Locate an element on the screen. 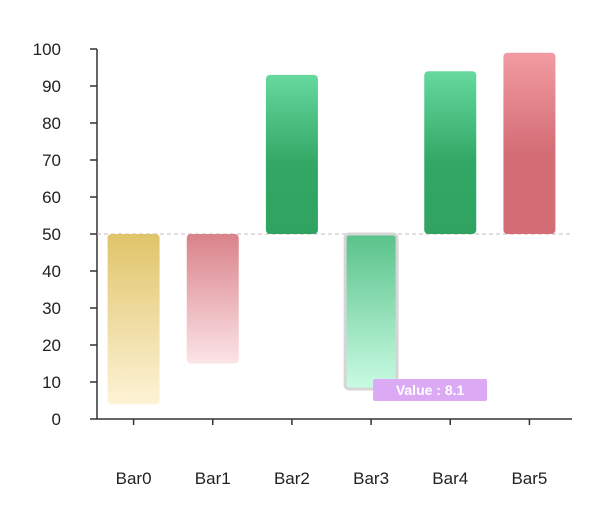 This screenshot has height=515, width=606. y-tick-label: 40 is located at coordinates (51, 271).